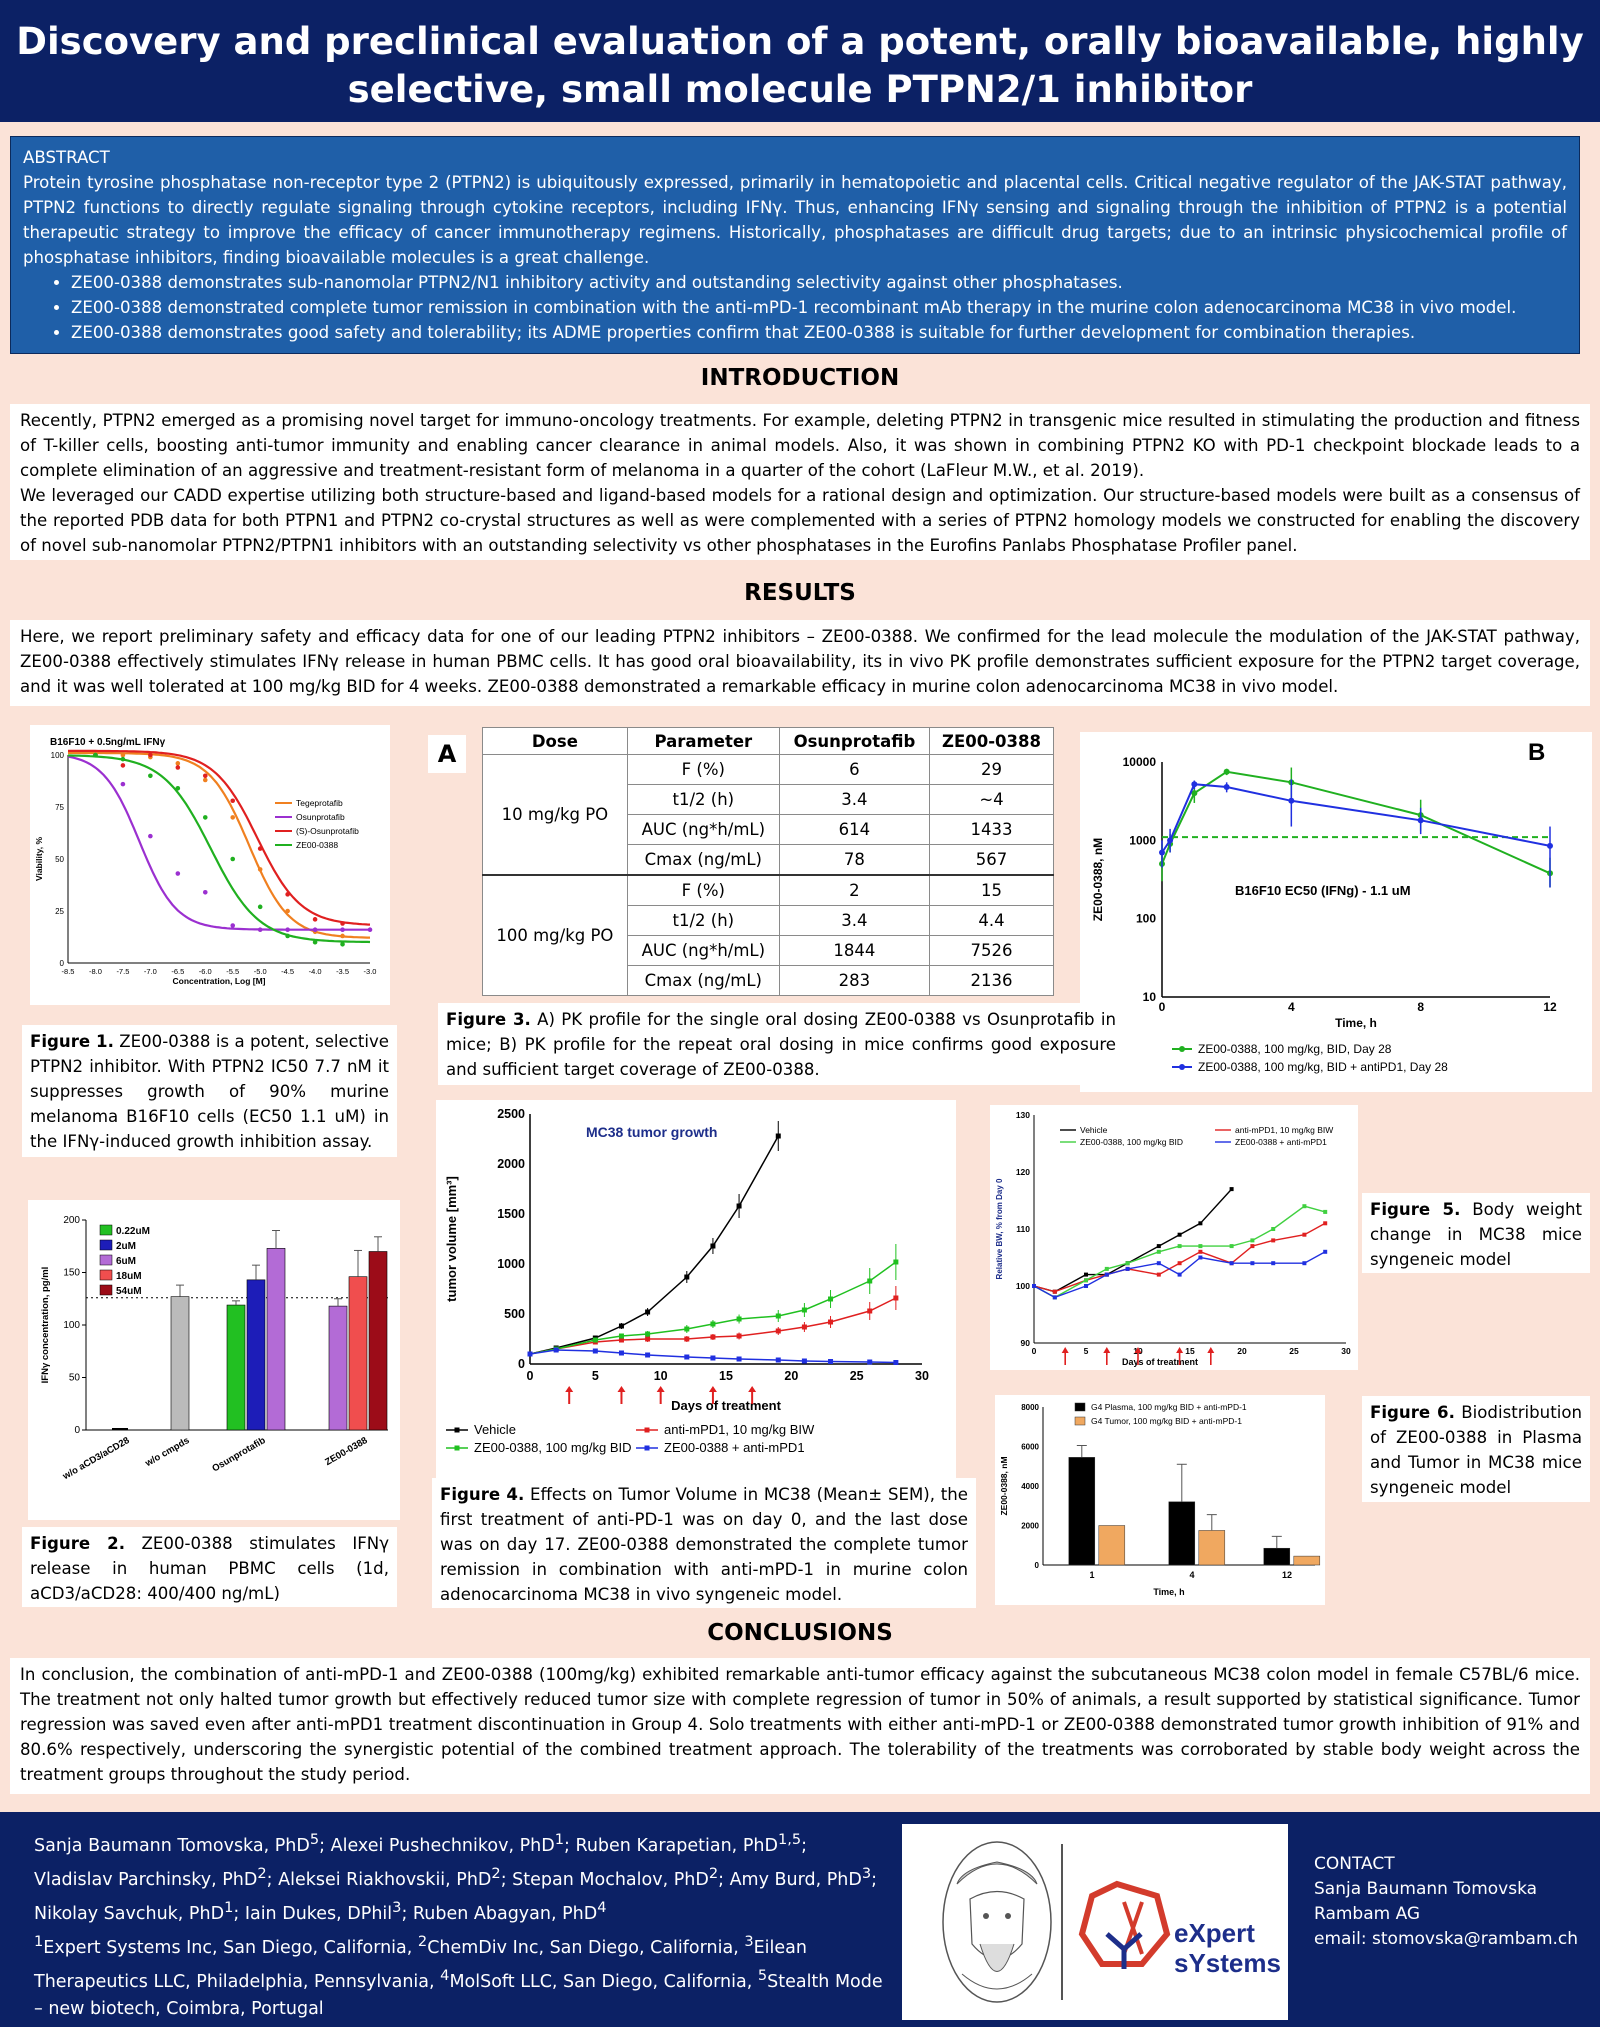 The width and height of the screenshot is (1600, 2027). I want to click on author-name: Aleksei Riakhovskii, PhD, so click(385, 1879).